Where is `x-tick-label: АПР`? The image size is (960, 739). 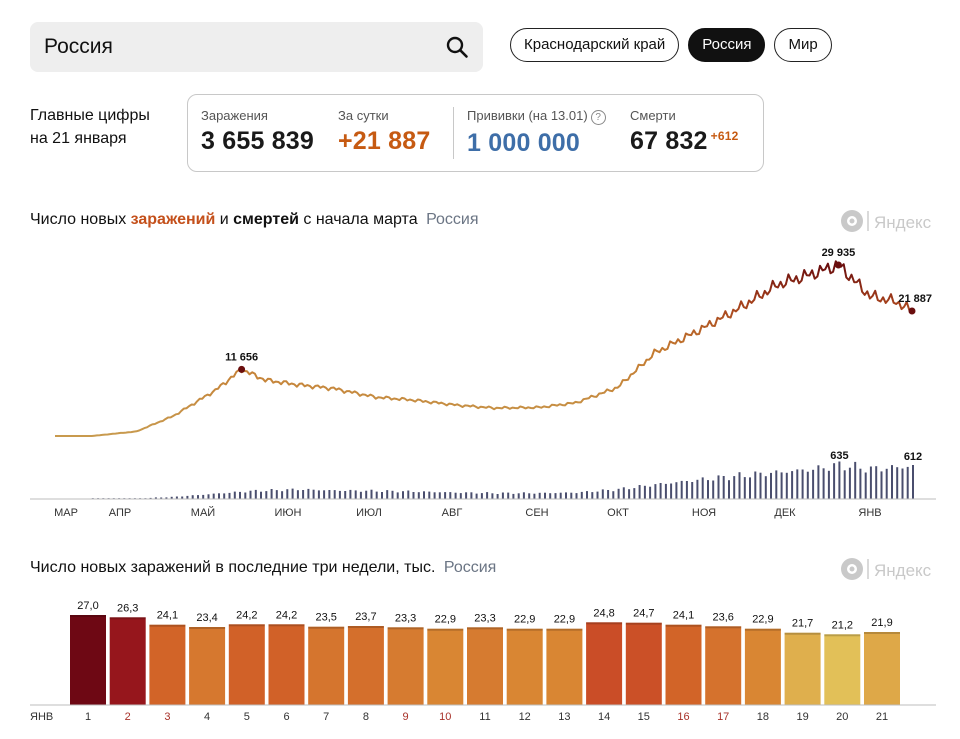
x-tick-label: АПР is located at coordinates (120, 513).